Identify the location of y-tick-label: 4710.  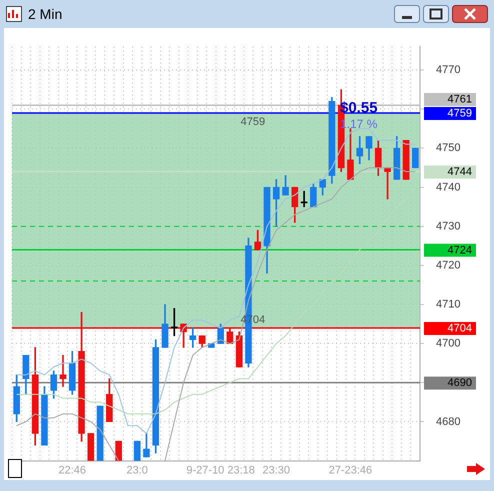
(448, 304).